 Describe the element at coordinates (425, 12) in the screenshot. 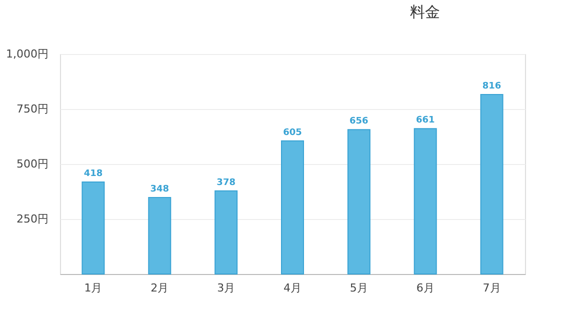

I see `chart-title: 料金` at that location.